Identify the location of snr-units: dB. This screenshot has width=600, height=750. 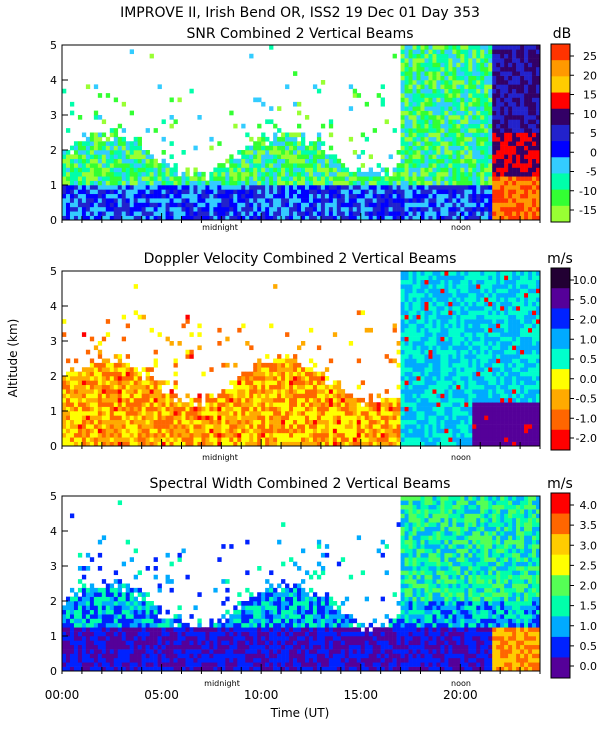
(562, 34).